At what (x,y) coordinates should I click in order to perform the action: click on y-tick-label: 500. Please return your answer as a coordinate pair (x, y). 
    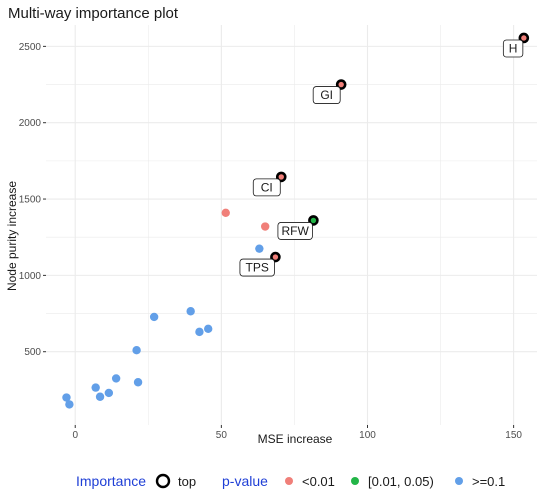
    Looking at the image, I should click on (32, 352).